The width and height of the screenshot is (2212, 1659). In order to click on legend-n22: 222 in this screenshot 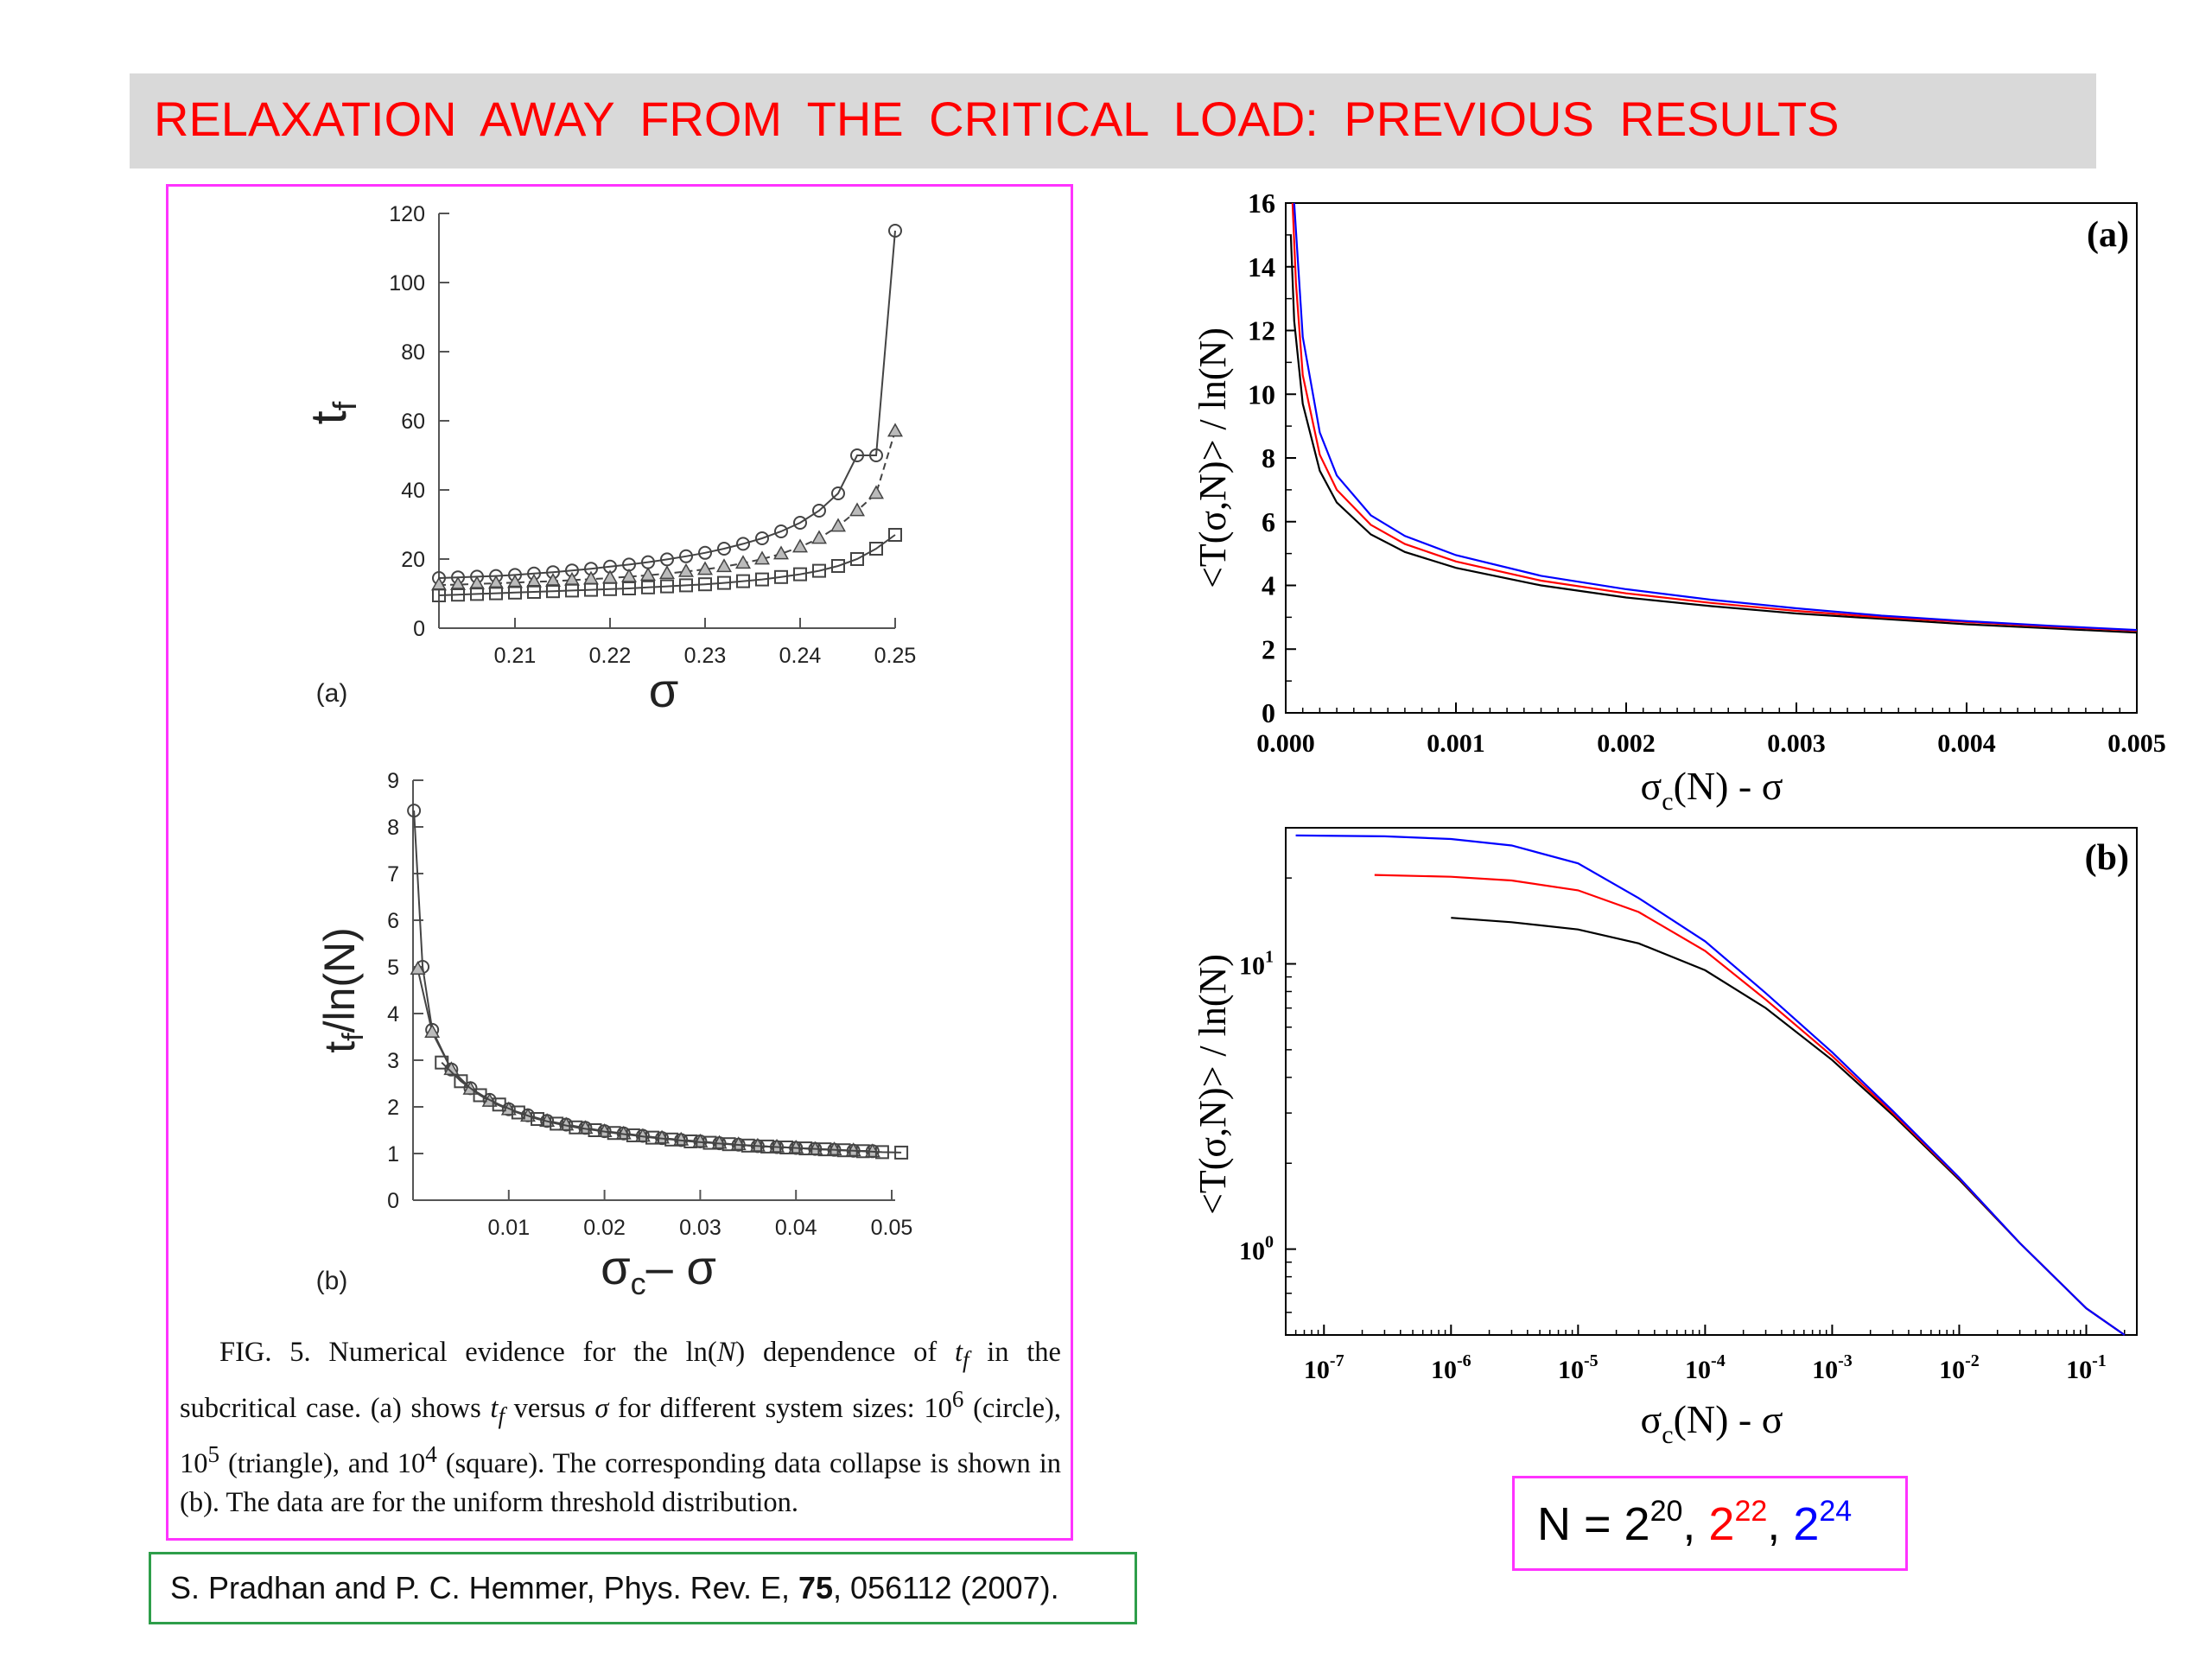, I will do `click(1738, 1522)`.